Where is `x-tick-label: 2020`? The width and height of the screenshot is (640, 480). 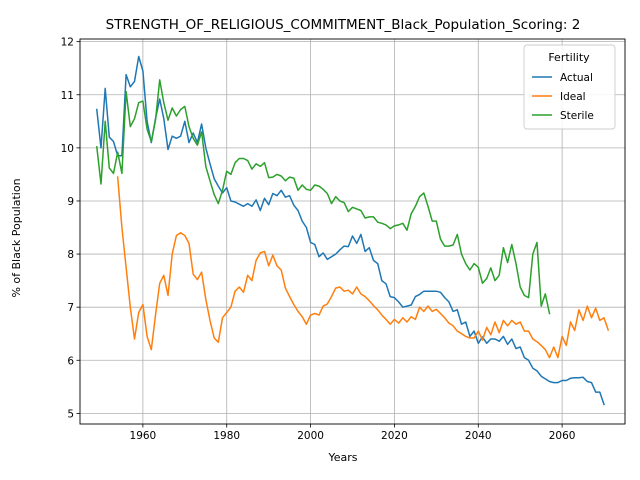
x-tick-label: 2020 is located at coordinates (394, 436).